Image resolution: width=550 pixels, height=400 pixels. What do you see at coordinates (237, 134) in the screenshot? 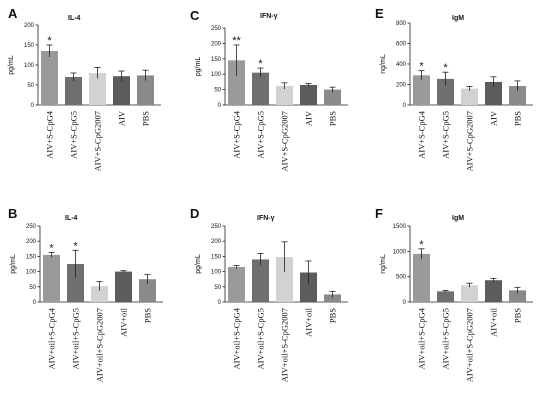
I see `category-label: AIV+S-CpG4` at bounding box center [237, 134].